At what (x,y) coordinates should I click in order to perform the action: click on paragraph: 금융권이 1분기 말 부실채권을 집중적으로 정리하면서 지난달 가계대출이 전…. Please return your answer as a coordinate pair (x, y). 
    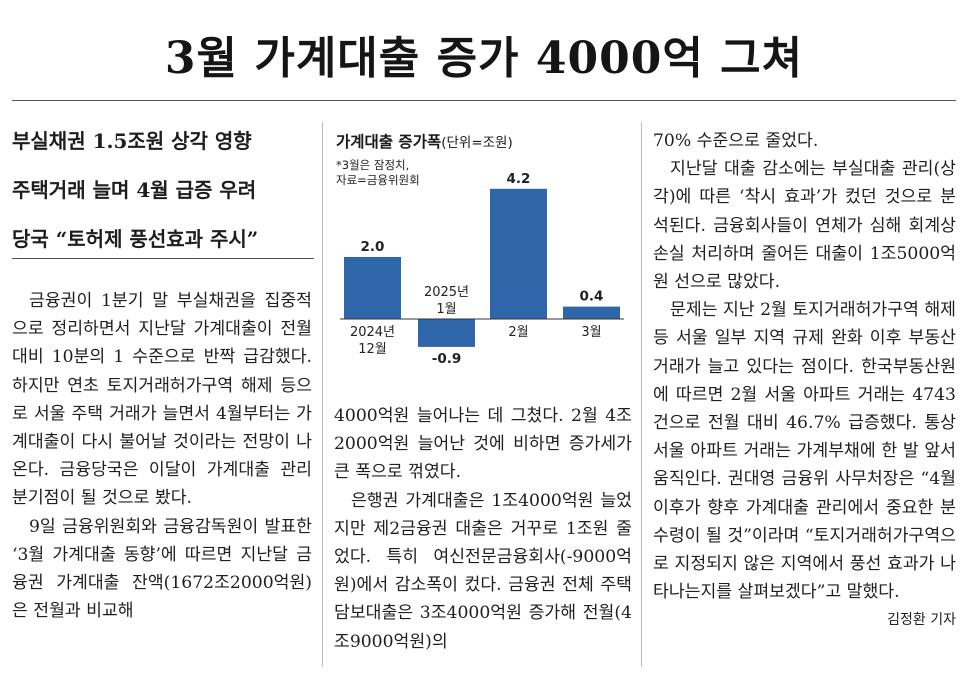
    Looking at the image, I should click on (162, 400).